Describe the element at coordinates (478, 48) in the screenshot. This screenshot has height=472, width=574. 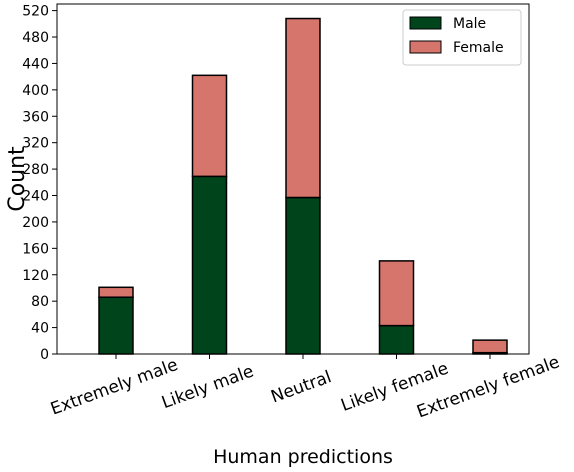
I see `legend-label-female: Female` at that location.